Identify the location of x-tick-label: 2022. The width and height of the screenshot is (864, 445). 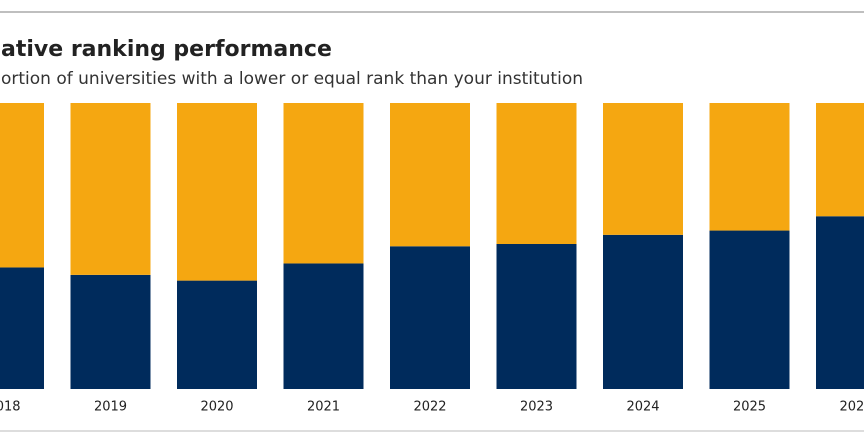
(429, 407).